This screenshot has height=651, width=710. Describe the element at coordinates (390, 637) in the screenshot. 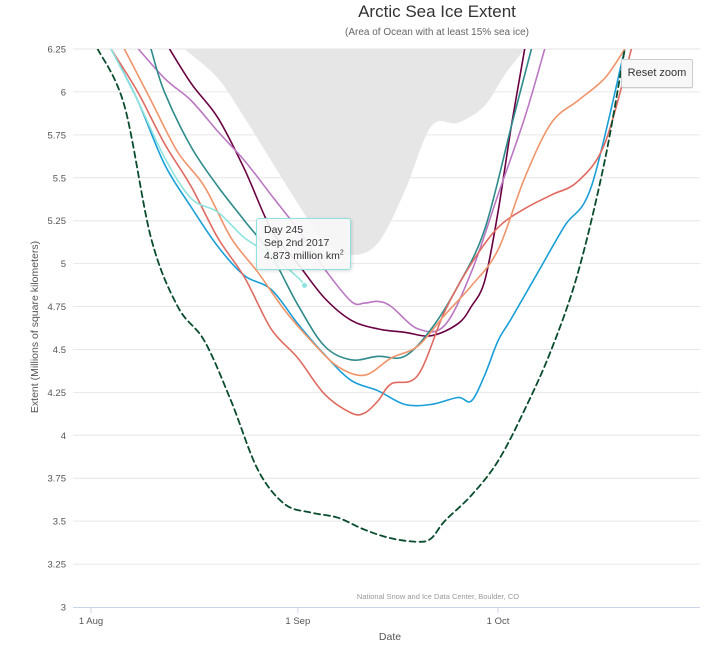

I see `x-axis-title: Date` at that location.